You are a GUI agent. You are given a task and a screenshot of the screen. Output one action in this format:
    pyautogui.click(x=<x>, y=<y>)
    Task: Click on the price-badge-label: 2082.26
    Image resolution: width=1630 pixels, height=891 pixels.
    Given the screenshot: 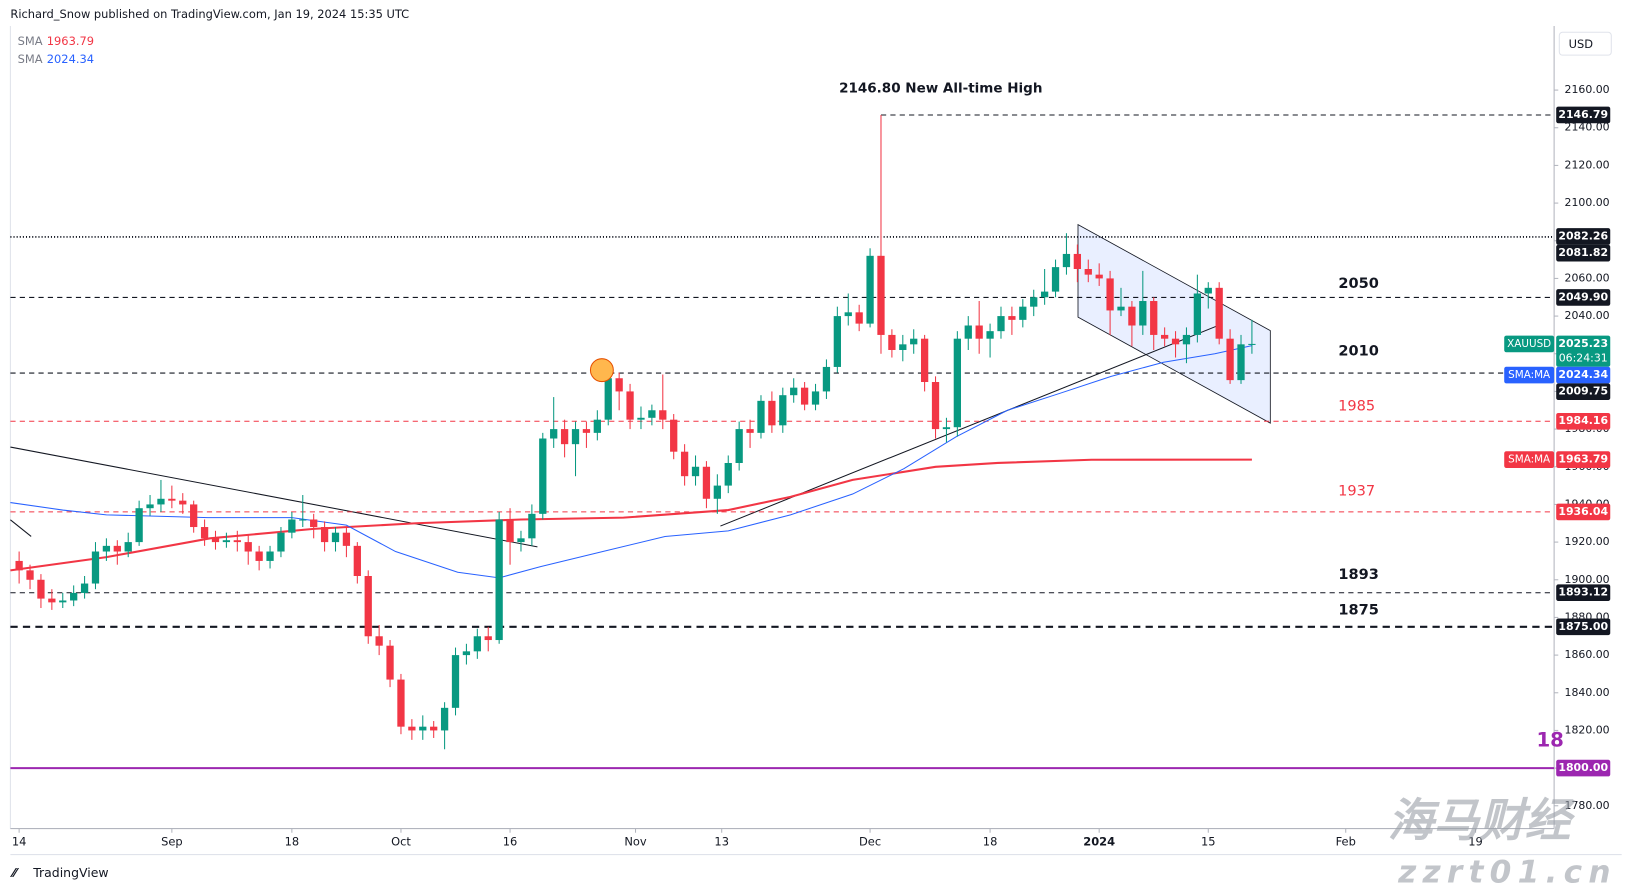 What is the action you would take?
    pyautogui.click(x=1583, y=235)
    